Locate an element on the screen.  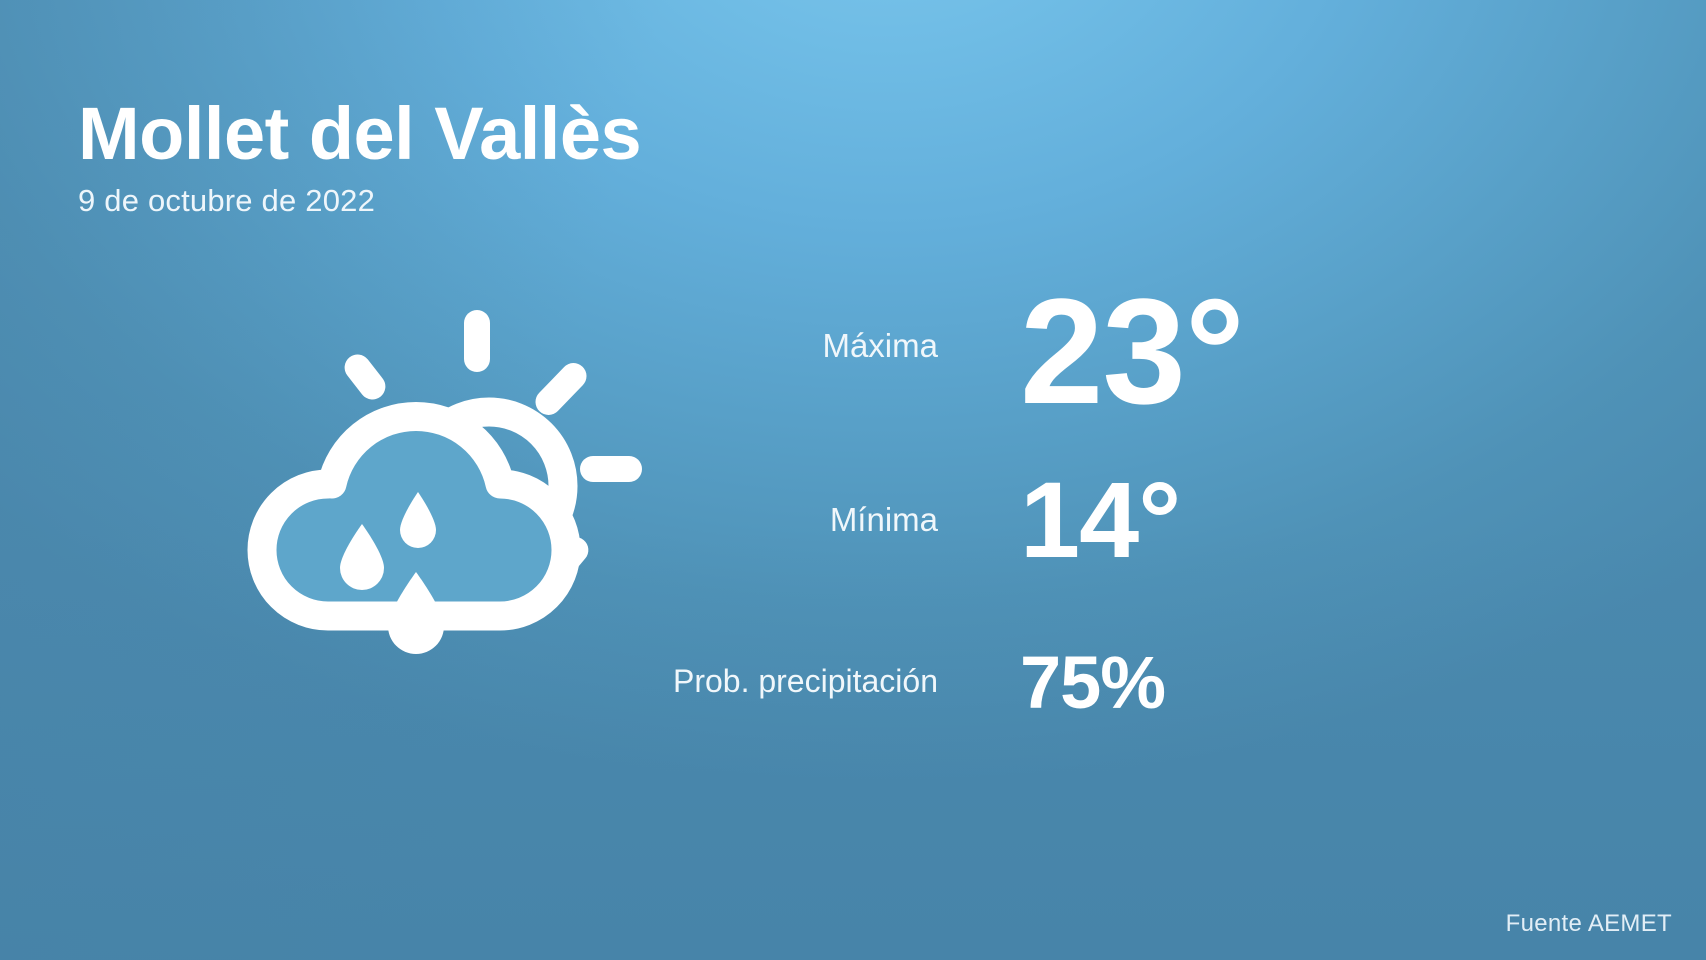
source-attribution: Fuente AEMET is located at coordinates (1588, 923).